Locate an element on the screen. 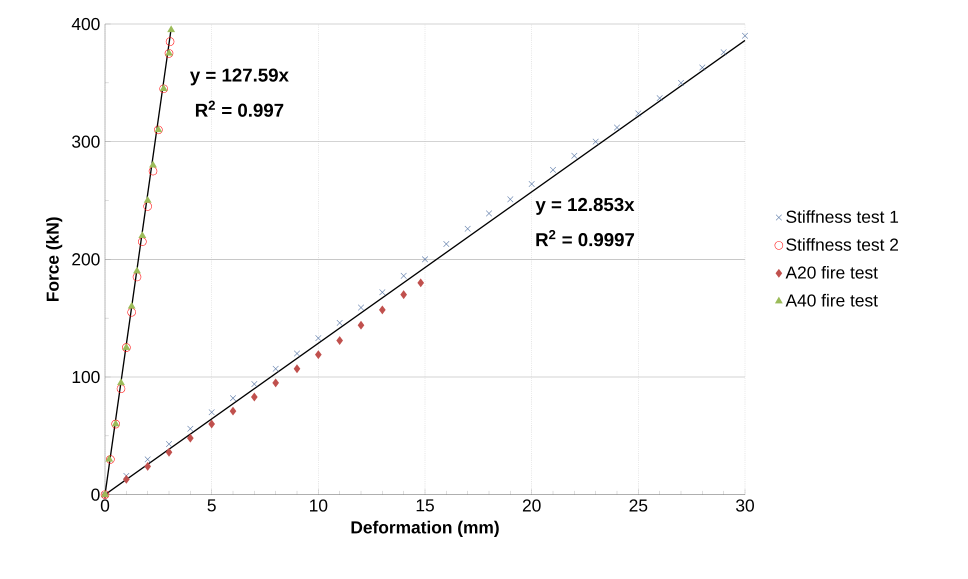 This screenshot has height=579, width=968. y-axis-title: Force (kN) is located at coordinates (54, 260).